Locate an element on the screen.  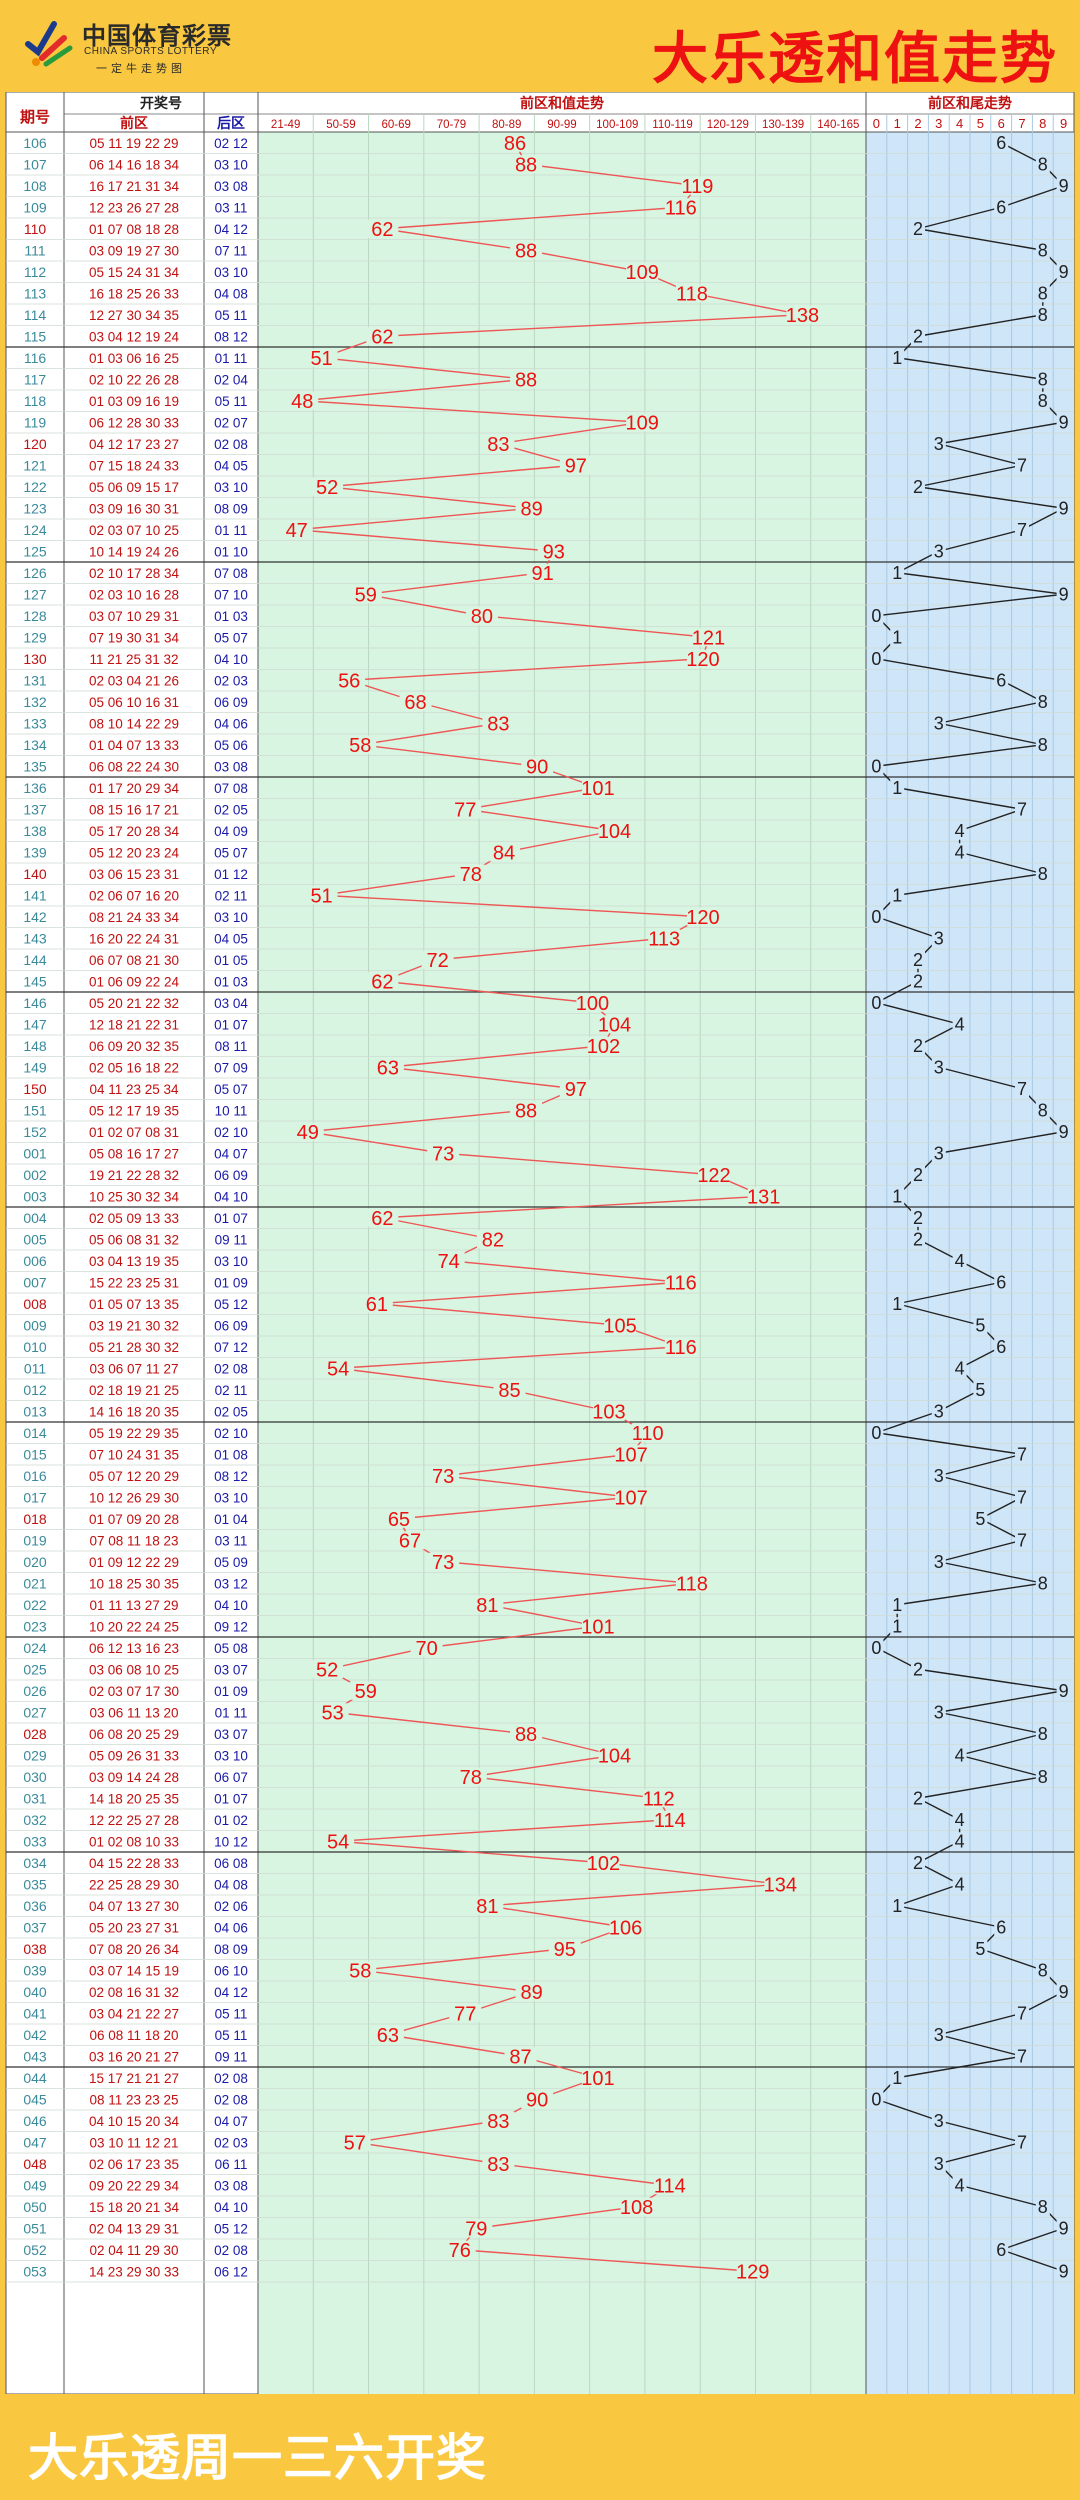
tail-value: 9 is located at coordinates (1064, 1992).